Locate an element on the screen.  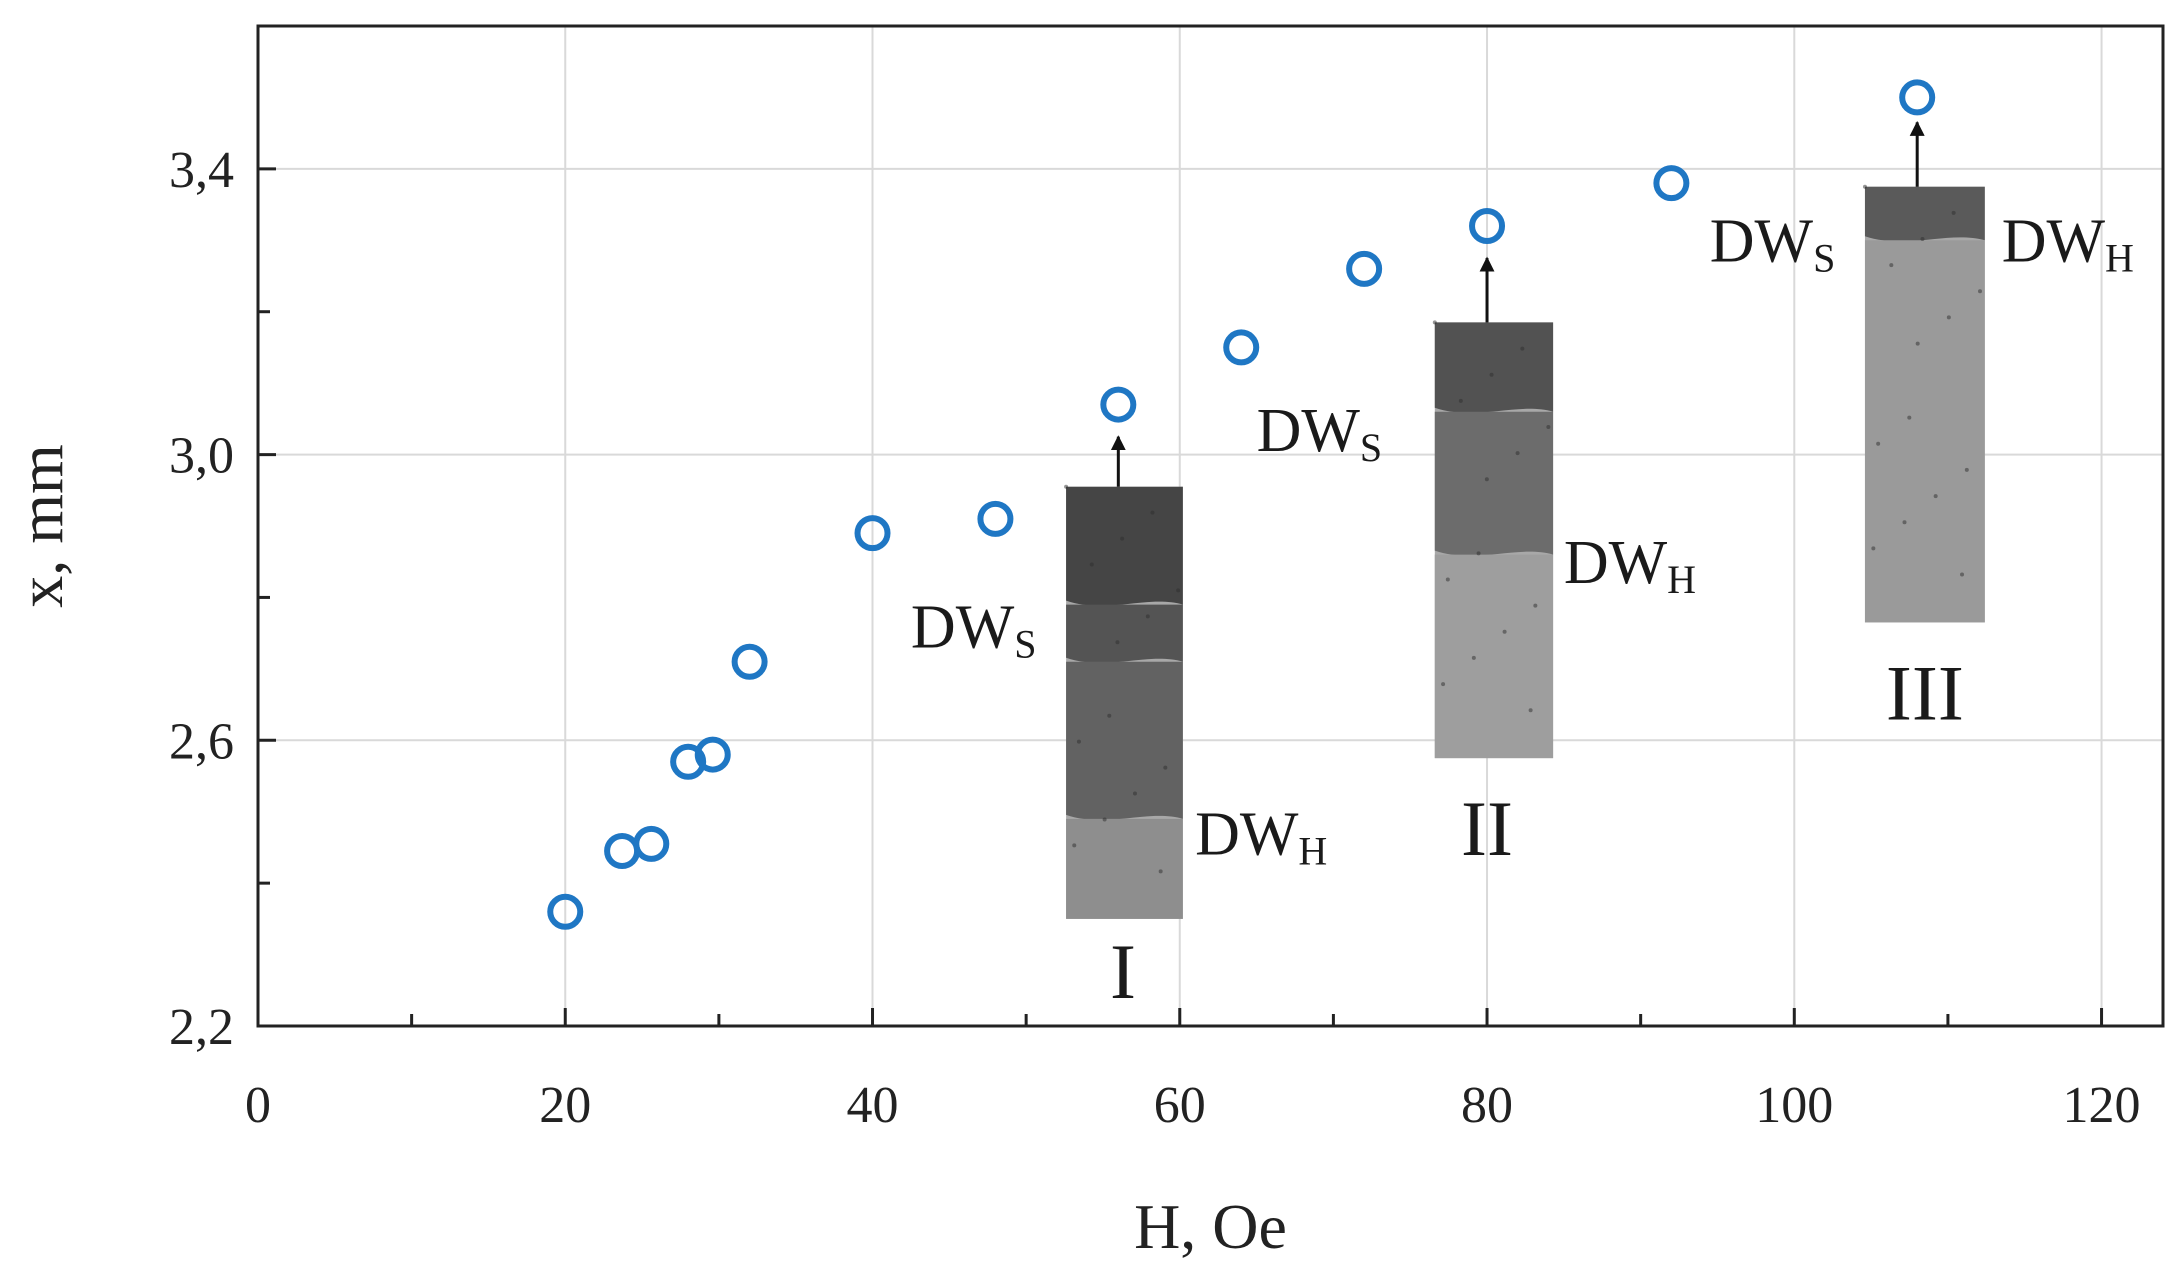
y-tick-label: 3,4 is located at coordinates (201, 170).